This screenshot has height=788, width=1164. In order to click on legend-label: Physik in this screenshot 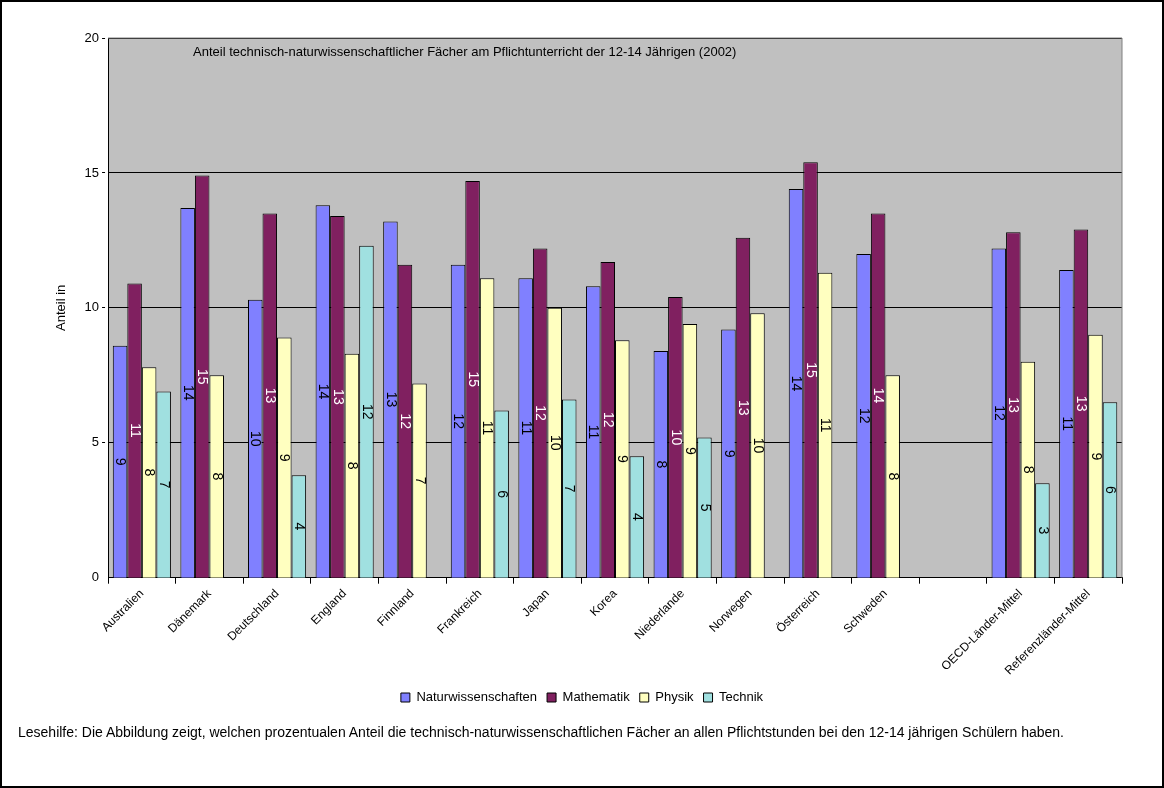, I will do `click(675, 697)`.